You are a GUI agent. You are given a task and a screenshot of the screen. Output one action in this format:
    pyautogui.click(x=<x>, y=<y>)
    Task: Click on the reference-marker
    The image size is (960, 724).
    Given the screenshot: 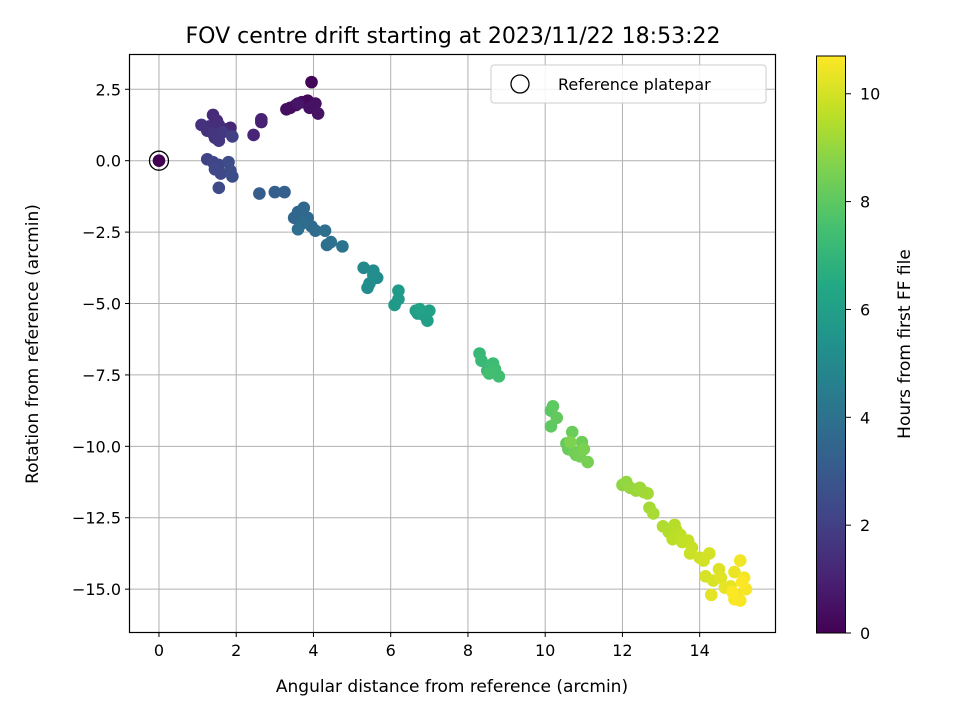 What is the action you would take?
    pyautogui.click(x=159, y=160)
    